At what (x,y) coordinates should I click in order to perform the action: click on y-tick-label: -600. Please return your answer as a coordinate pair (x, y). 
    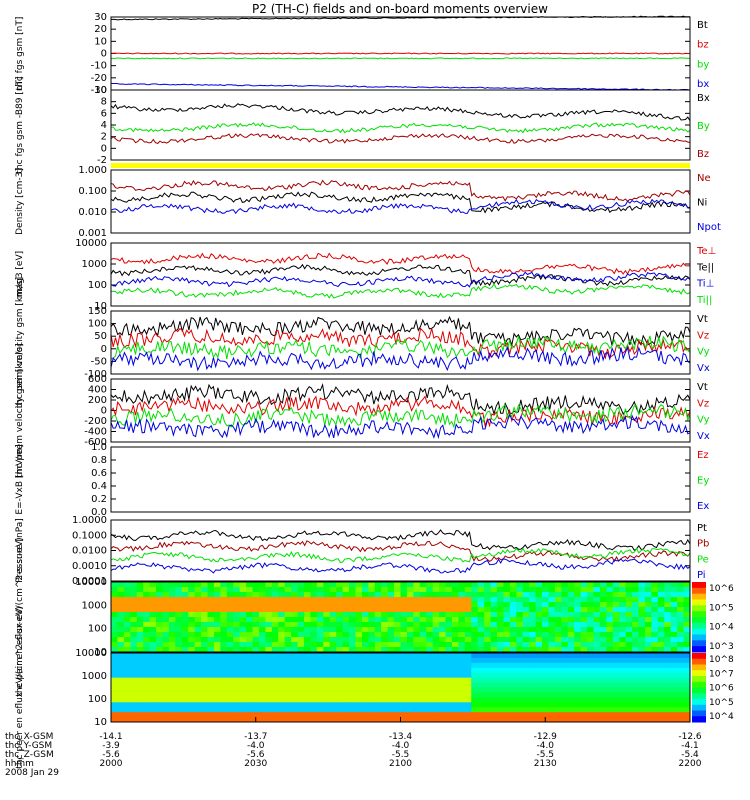
    Looking at the image, I should click on (95, 442).